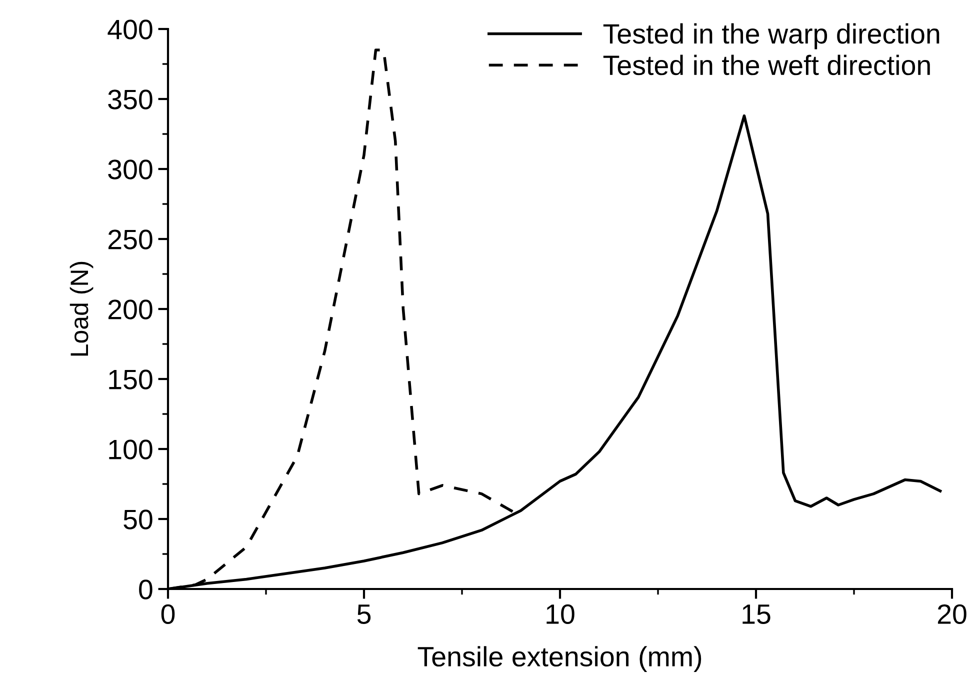 Image resolution: width=970 pixels, height=695 pixels. I want to click on y-tick-label: 0, so click(145, 590).